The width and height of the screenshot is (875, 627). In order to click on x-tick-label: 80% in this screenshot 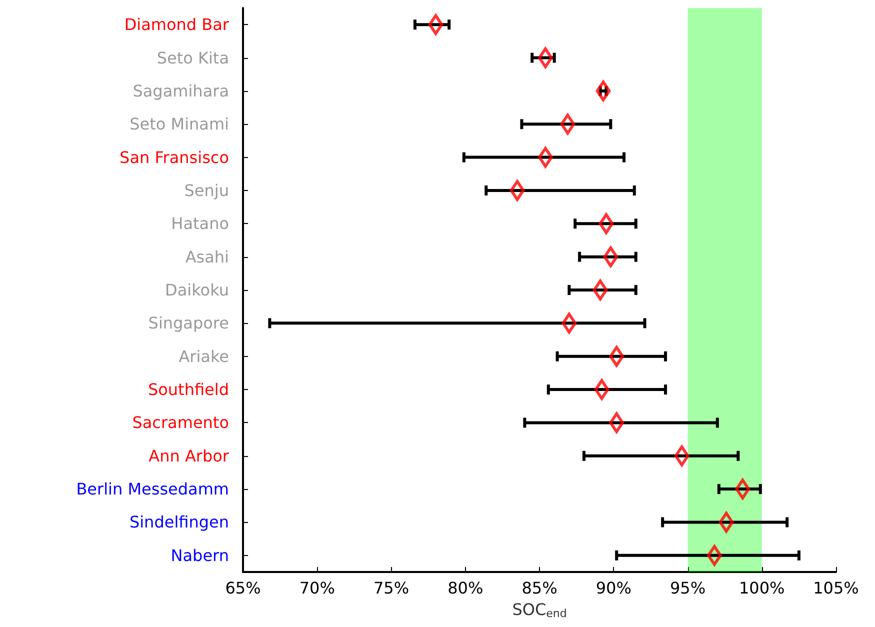, I will do `click(466, 588)`.